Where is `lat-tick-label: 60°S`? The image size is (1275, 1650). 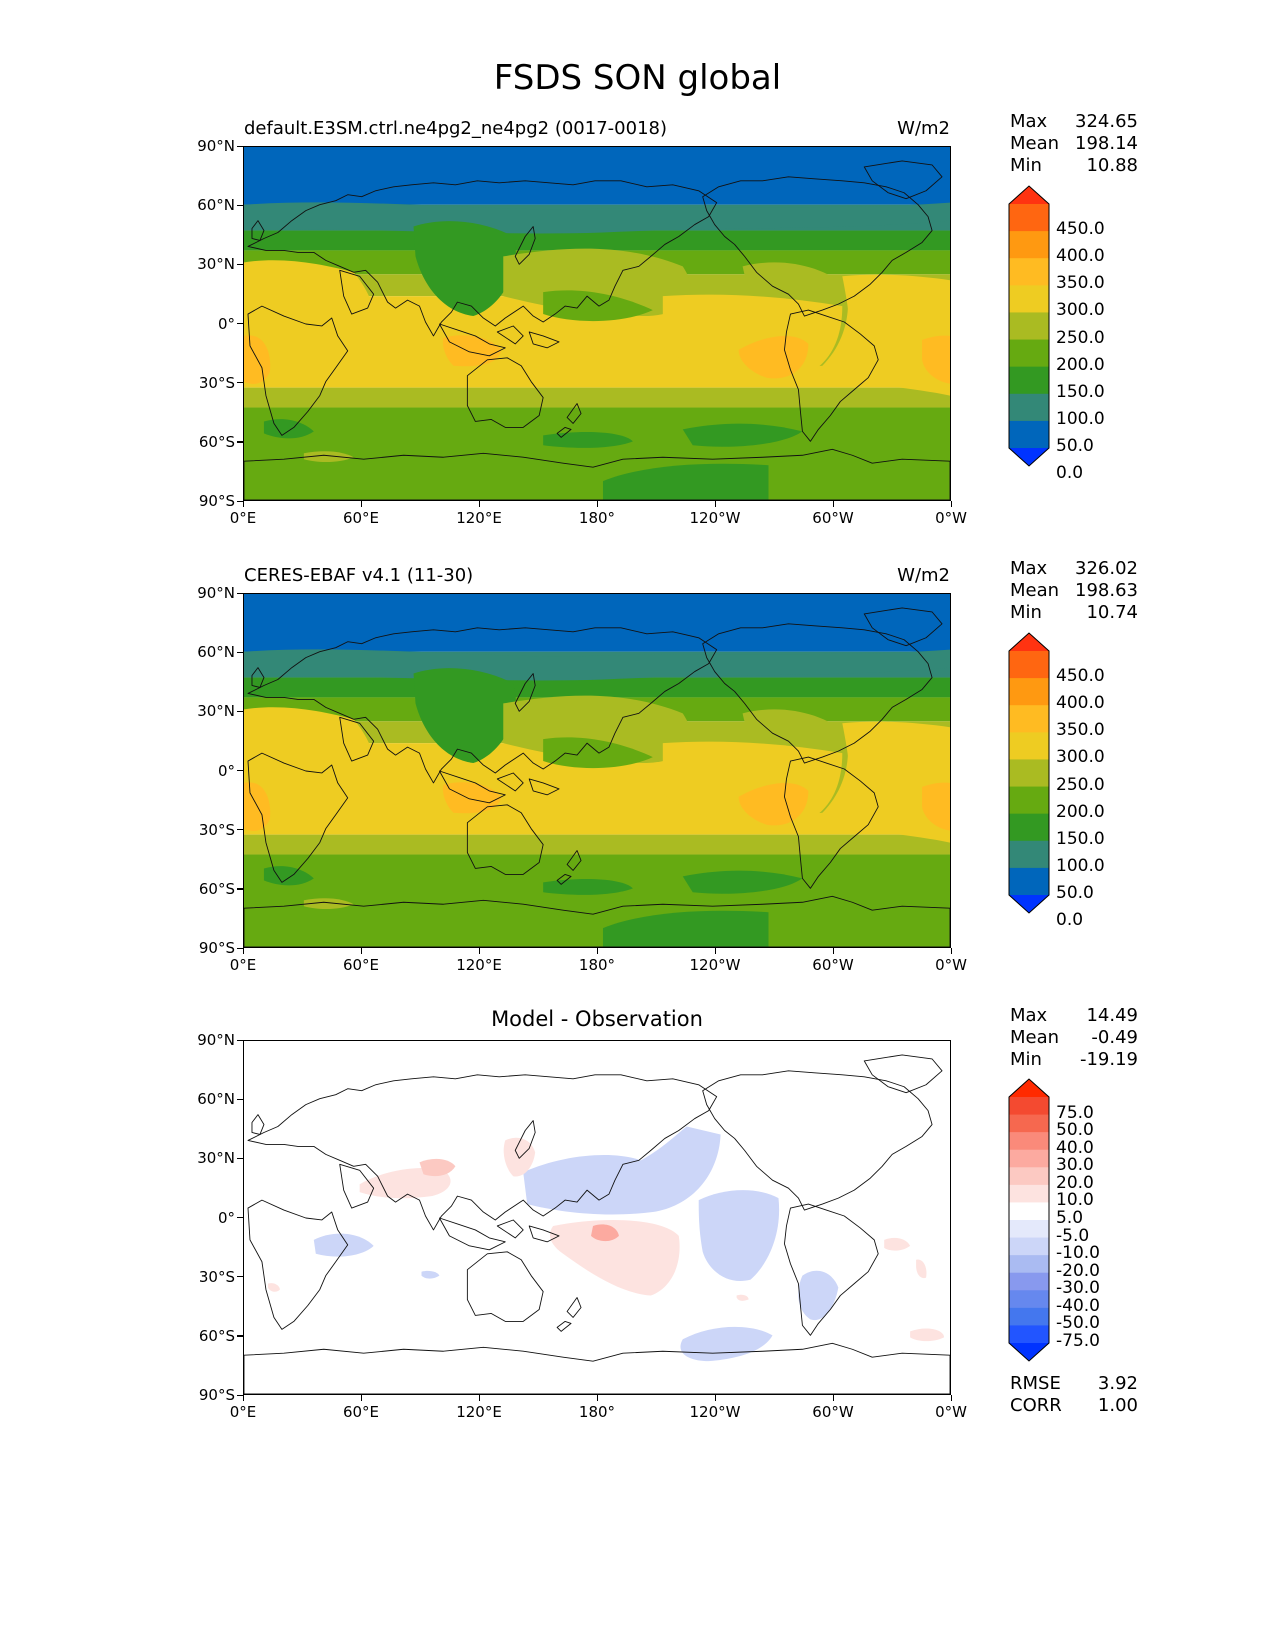 lat-tick-label: 60°S is located at coordinates (216, 888).